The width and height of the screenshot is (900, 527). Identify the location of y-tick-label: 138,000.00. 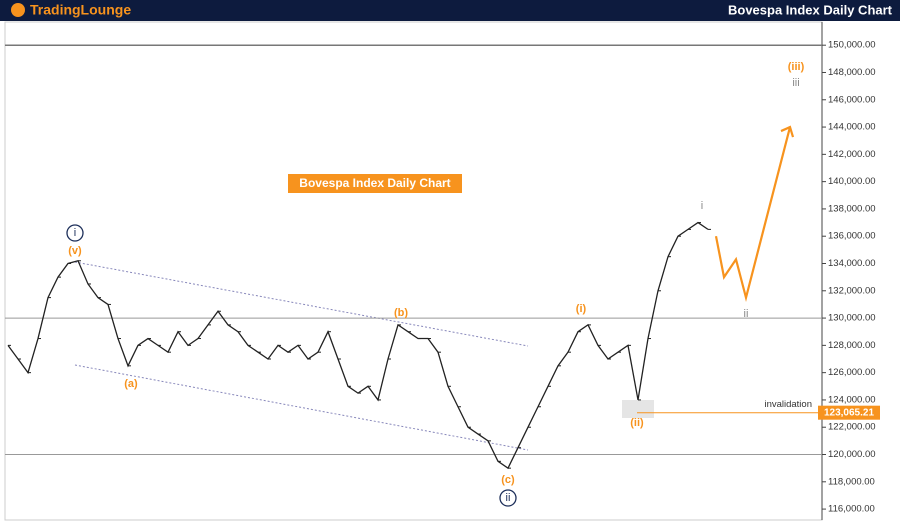
(852, 208).